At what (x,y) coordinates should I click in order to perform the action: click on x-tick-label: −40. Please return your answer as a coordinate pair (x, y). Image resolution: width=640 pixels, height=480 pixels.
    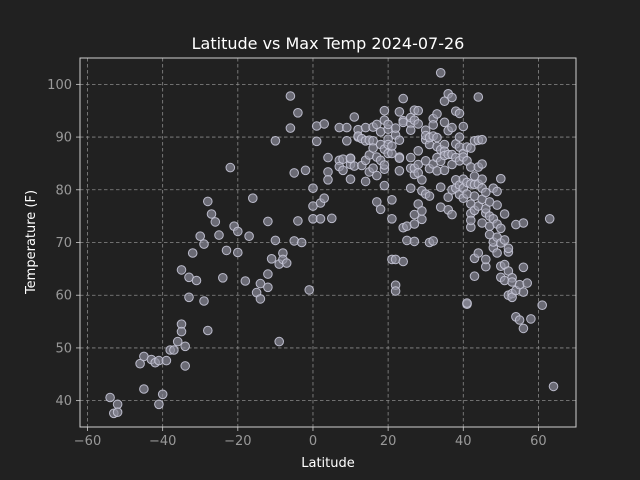
    Looking at the image, I should click on (162, 441).